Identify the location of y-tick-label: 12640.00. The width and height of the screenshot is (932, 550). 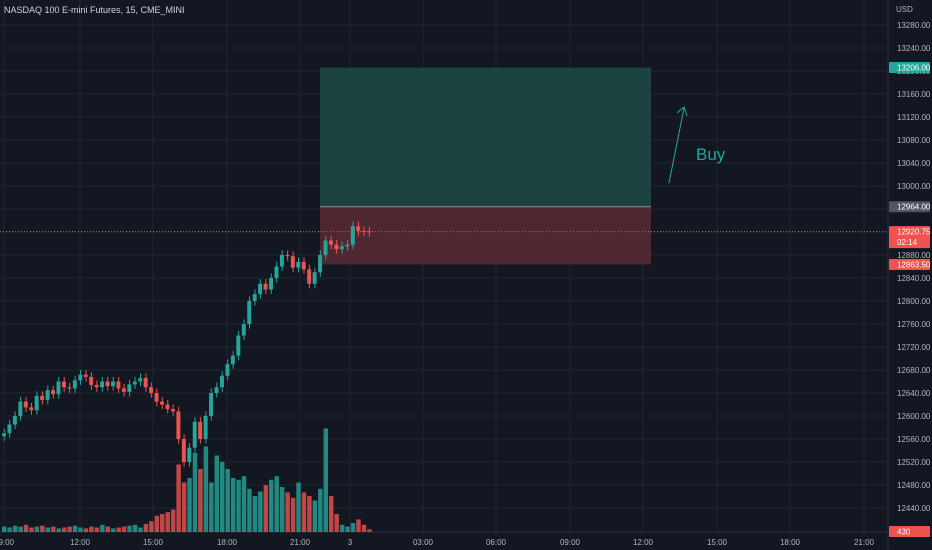
(914, 393).